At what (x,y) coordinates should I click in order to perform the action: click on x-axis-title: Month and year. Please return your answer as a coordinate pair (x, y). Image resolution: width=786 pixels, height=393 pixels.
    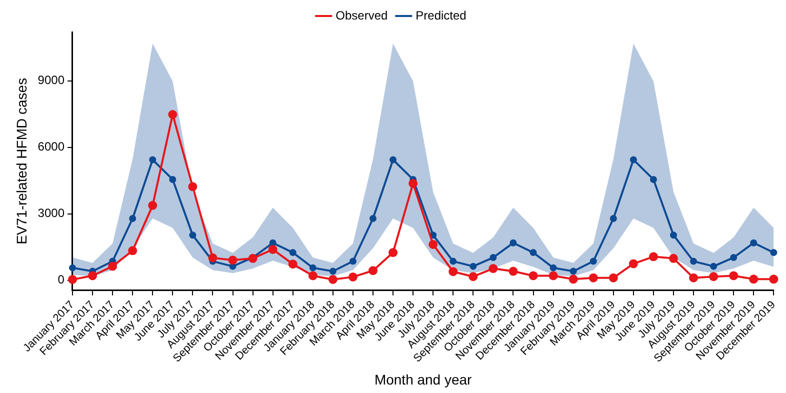
    Looking at the image, I should click on (423, 379).